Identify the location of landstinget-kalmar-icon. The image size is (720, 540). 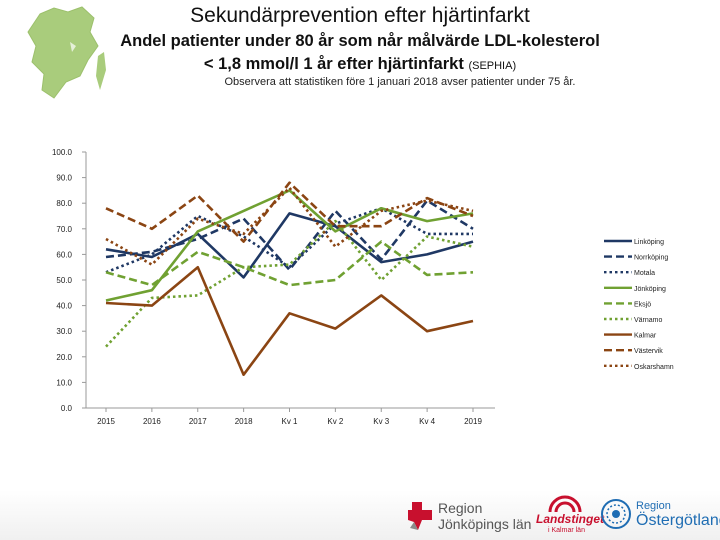
(565, 504).